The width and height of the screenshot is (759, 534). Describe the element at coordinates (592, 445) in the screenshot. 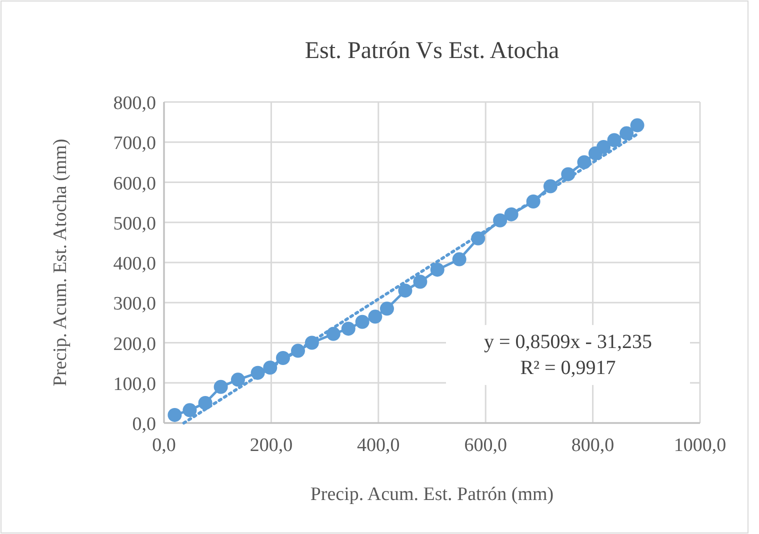

I see `x-tick-label: 800,0` at that location.